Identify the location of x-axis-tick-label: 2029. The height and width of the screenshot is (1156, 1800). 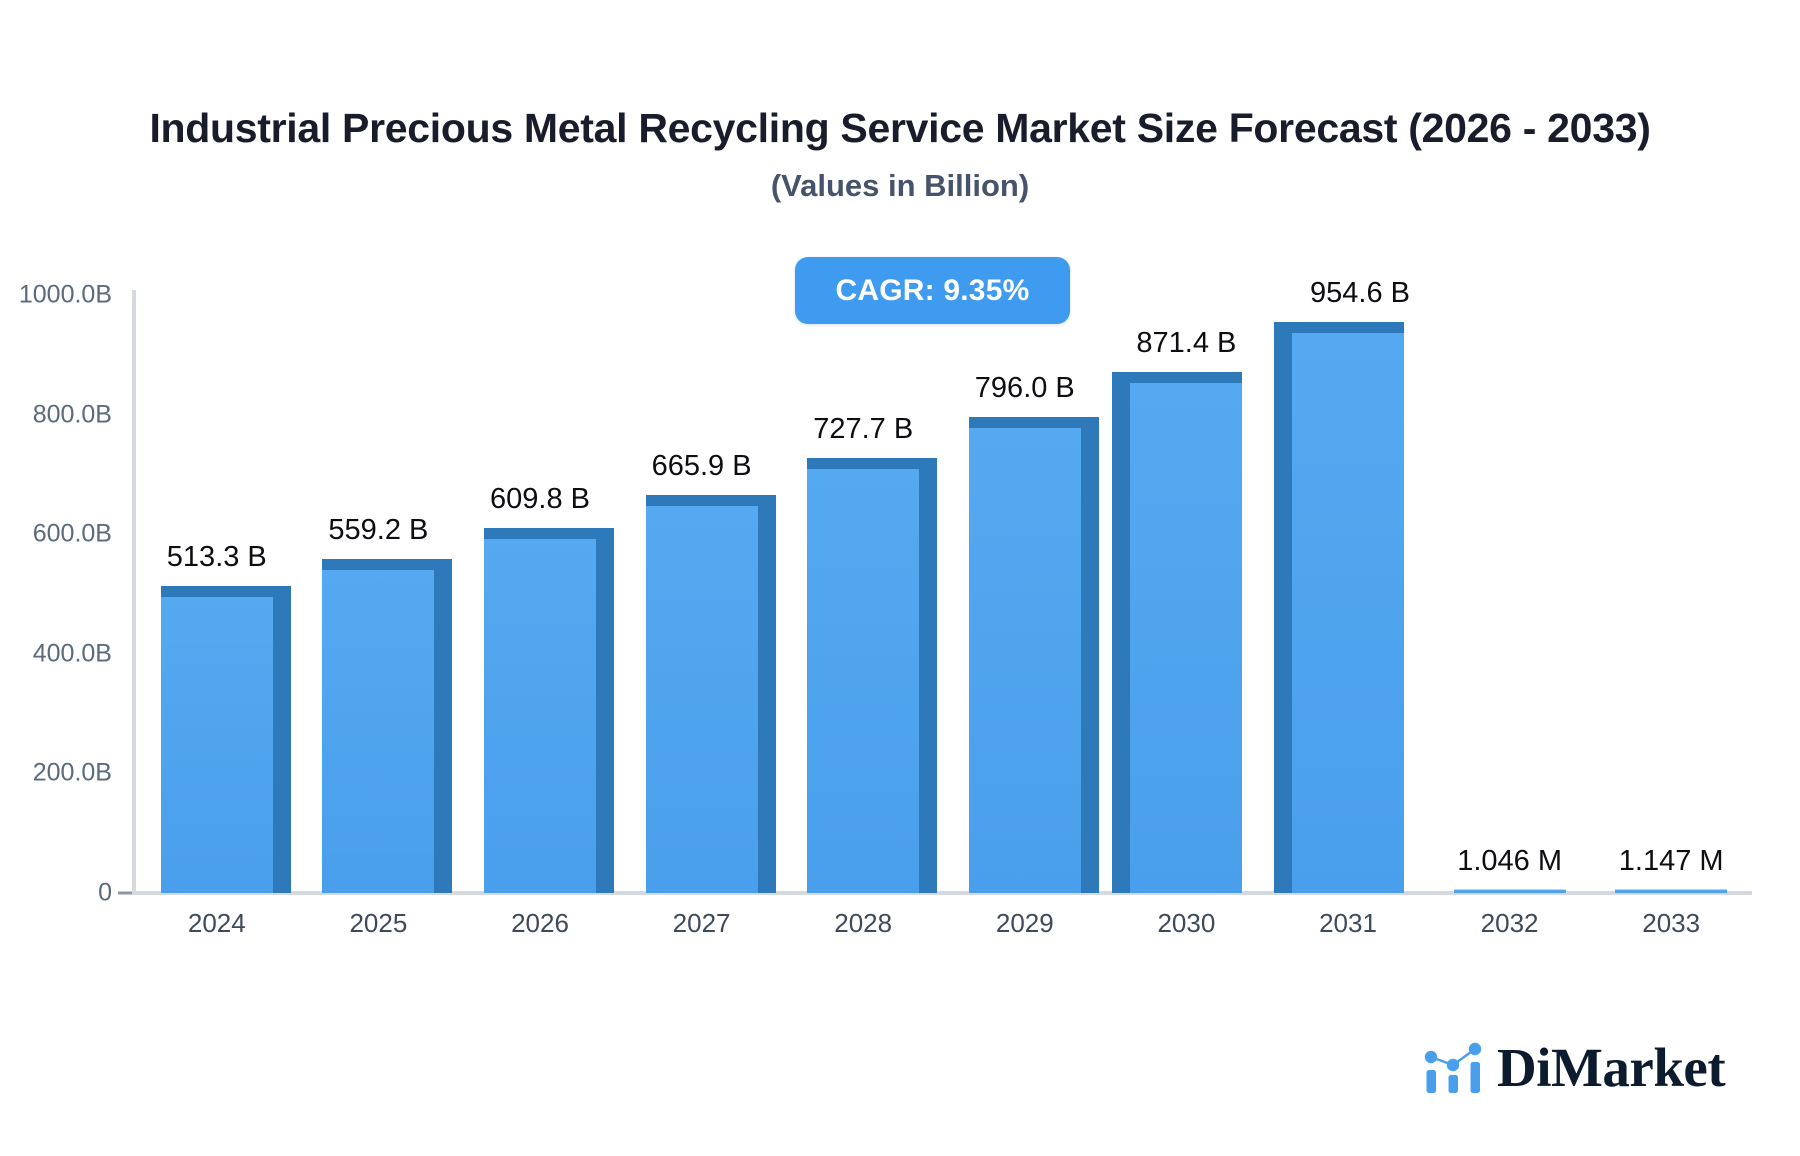
(1024, 923).